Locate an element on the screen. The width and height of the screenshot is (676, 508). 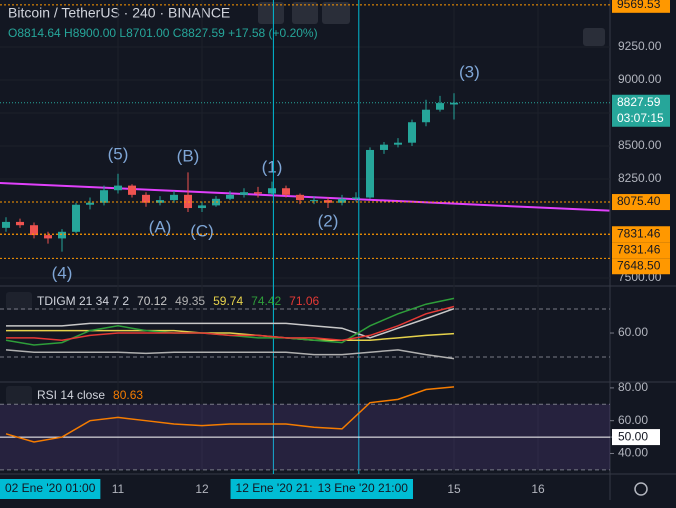
crosshair-label-box is located at coordinates (636, 437).